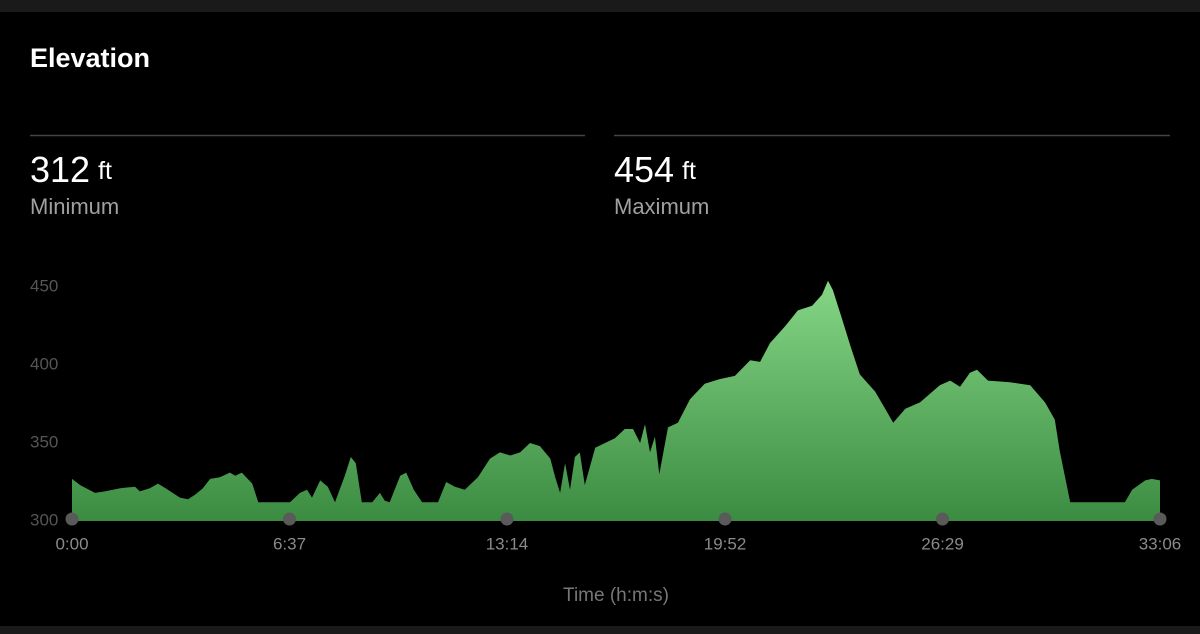  What do you see at coordinates (507, 543) in the screenshot?
I see `x-tick-label: 13:14` at bounding box center [507, 543].